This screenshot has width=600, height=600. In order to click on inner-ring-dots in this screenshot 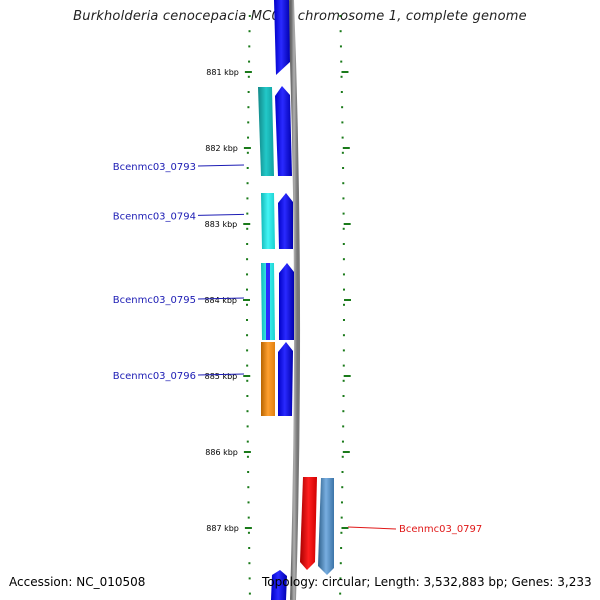, I will do `click(248, 305)`.